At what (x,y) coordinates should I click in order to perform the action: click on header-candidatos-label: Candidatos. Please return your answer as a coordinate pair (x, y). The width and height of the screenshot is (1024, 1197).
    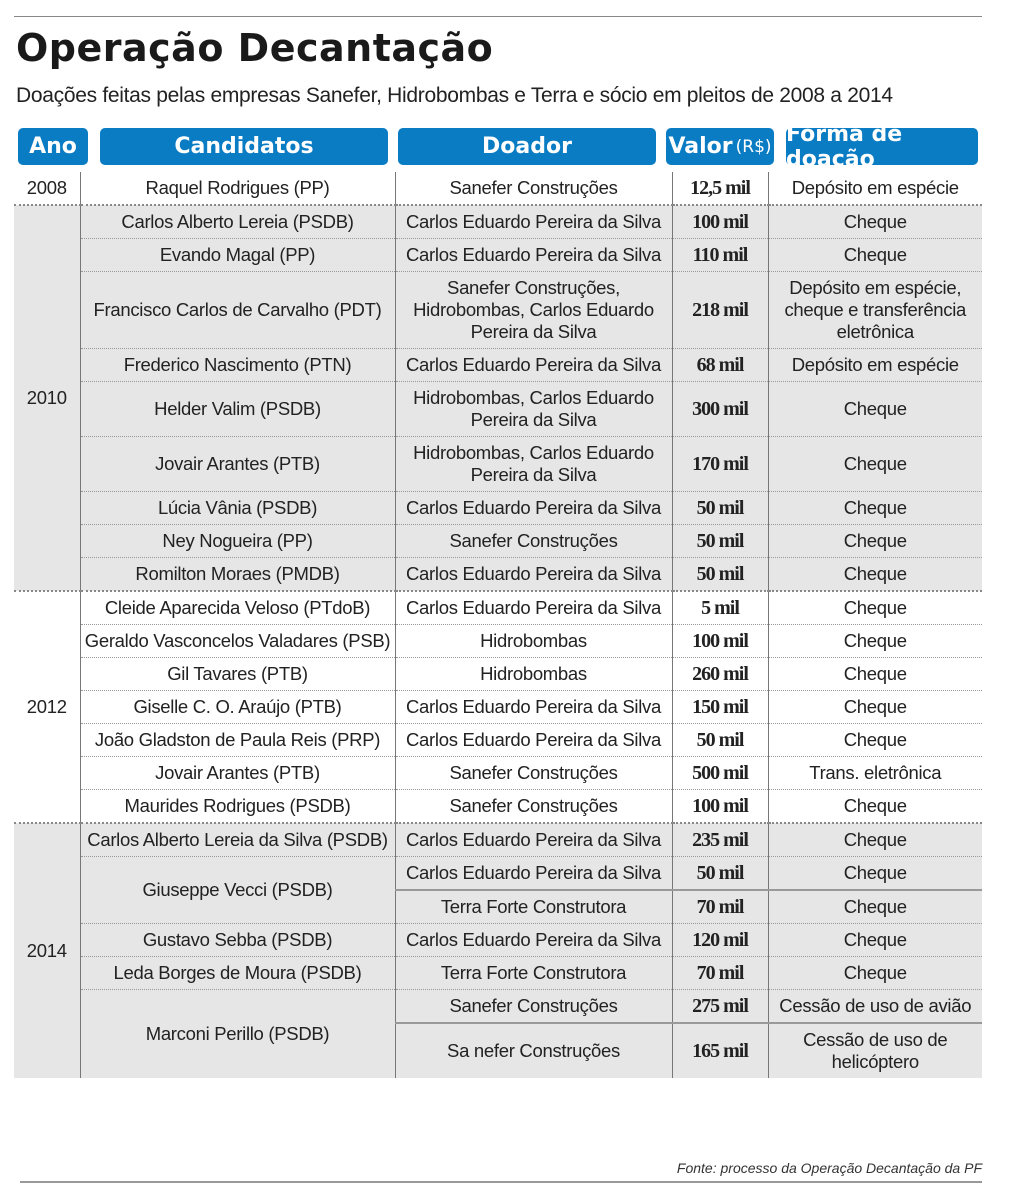
    Looking at the image, I should click on (244, 146).